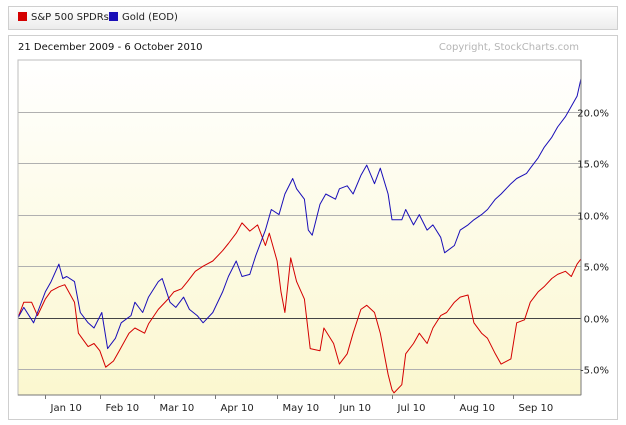 The height and width of the screenshot is (425, 626). Describe the element at coordinates (536, 408) in the screenshot. I see `x-tick-label-8: Sep 10` at that location.